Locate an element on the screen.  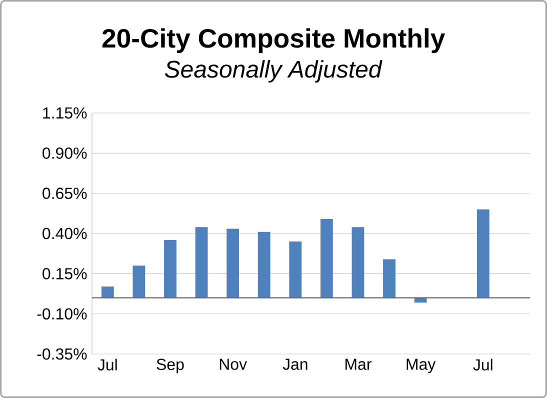
y-tick-label: 0.15% is located at coordinates (64, 274).